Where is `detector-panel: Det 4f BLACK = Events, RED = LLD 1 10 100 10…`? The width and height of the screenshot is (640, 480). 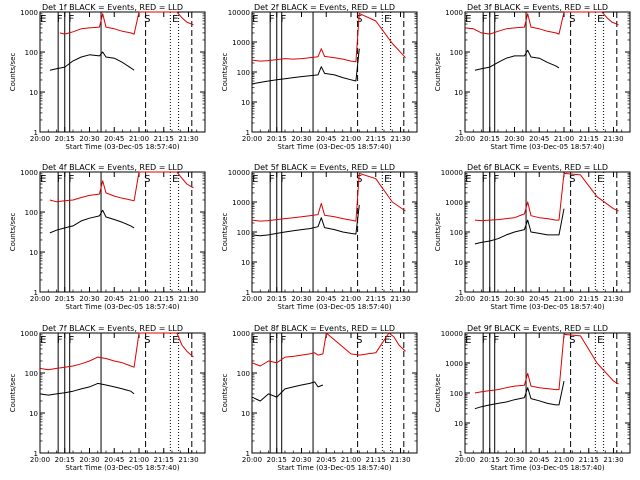 detector-panel: Det 4f BLACK = Events, RED = LLD 1 10 100 10… is located at coordinates (107, 237).